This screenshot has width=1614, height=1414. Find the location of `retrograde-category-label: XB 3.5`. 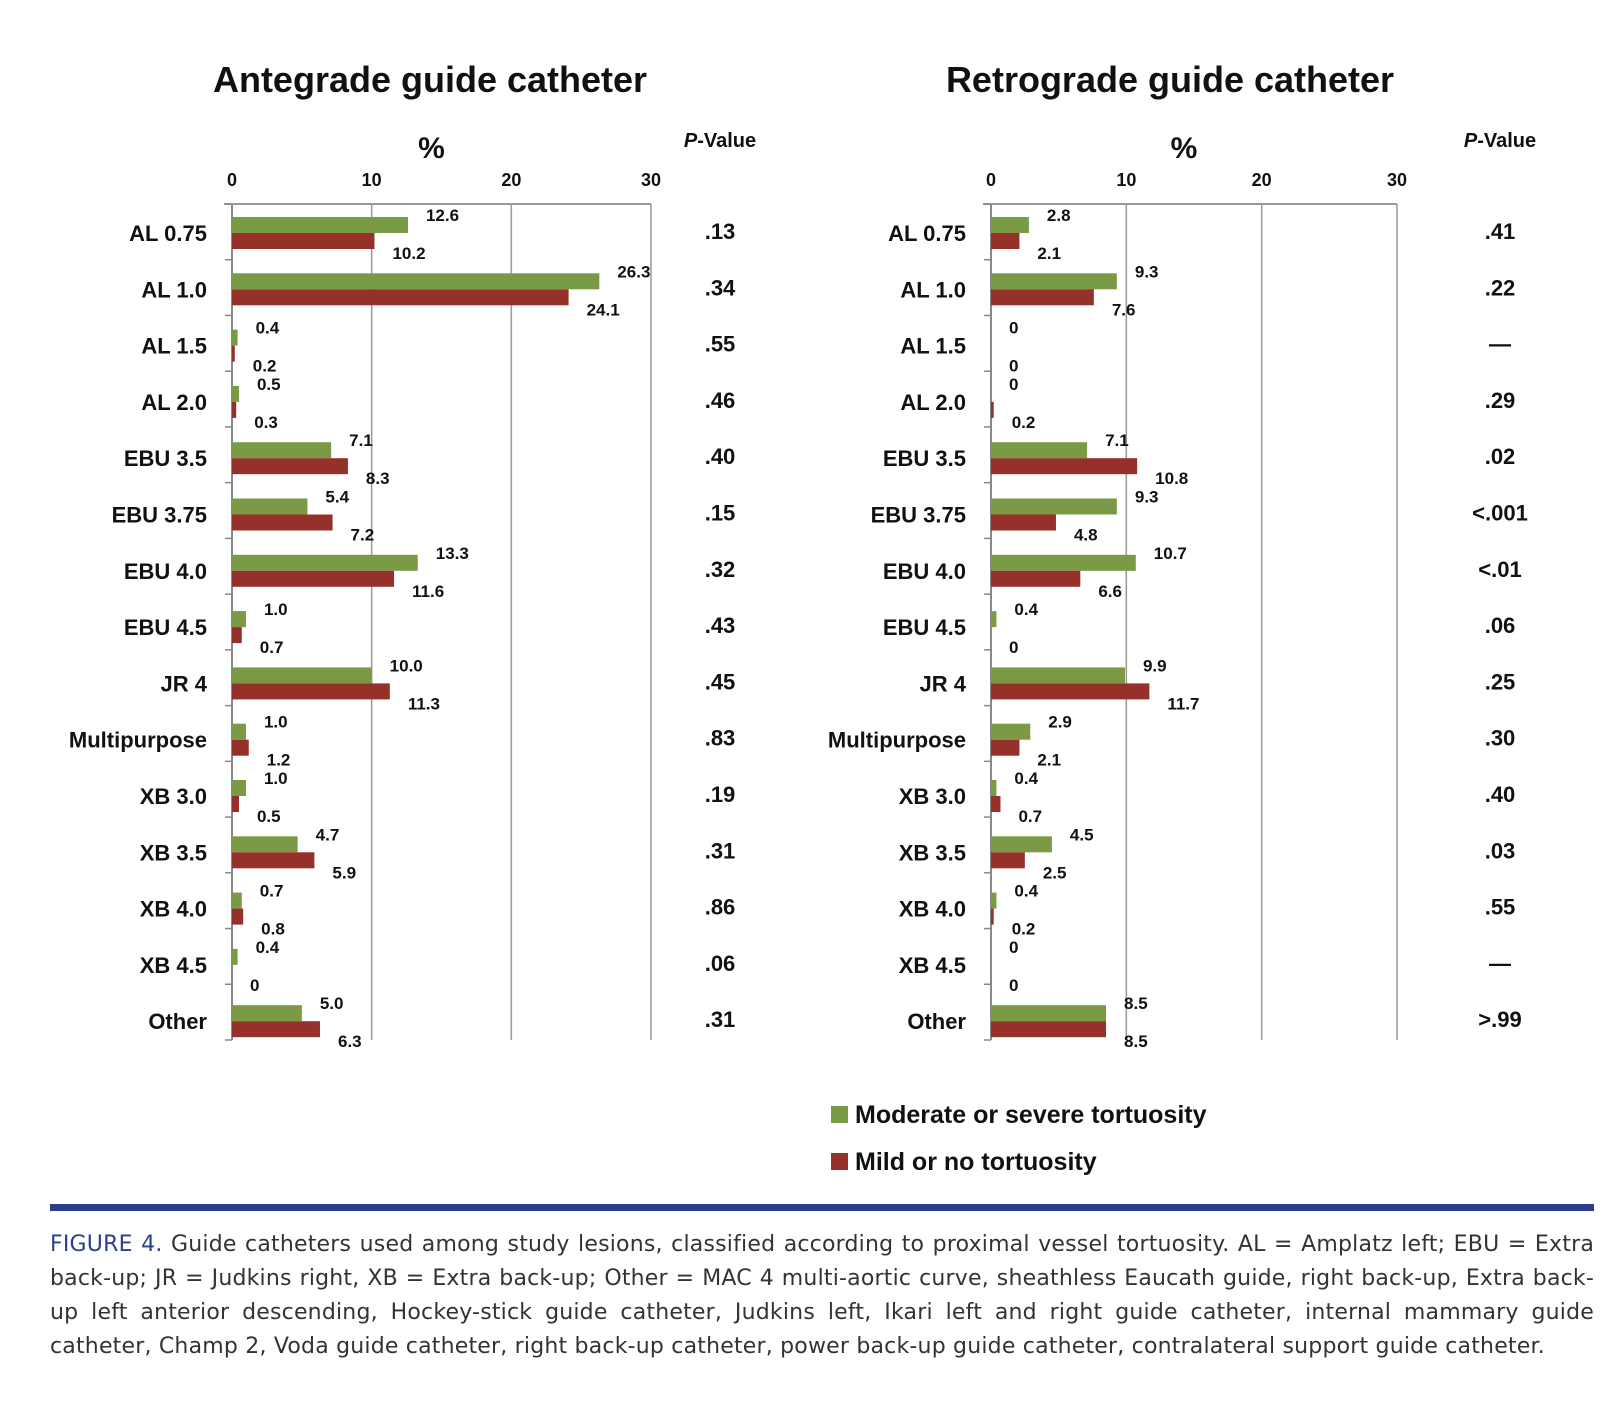

retrograde-category-label: XB 3.5 is located at coordinates (932, 852).